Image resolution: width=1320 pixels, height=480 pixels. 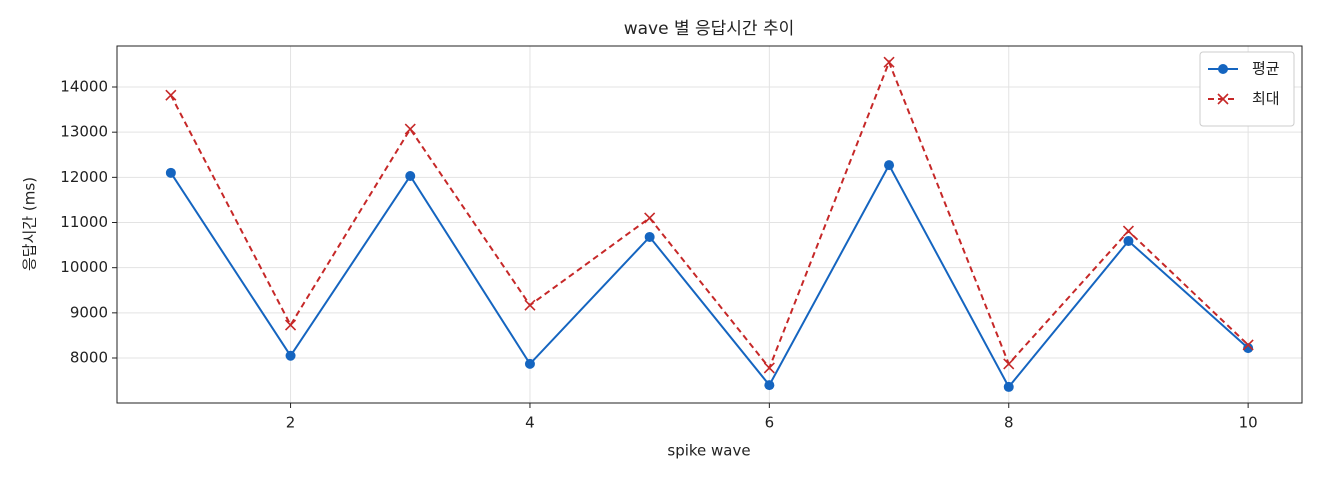 What do you see at coordinates (84, 267) in the screenshot?
I see `y-tick-label: 10000` at bounding box center [84, 267].